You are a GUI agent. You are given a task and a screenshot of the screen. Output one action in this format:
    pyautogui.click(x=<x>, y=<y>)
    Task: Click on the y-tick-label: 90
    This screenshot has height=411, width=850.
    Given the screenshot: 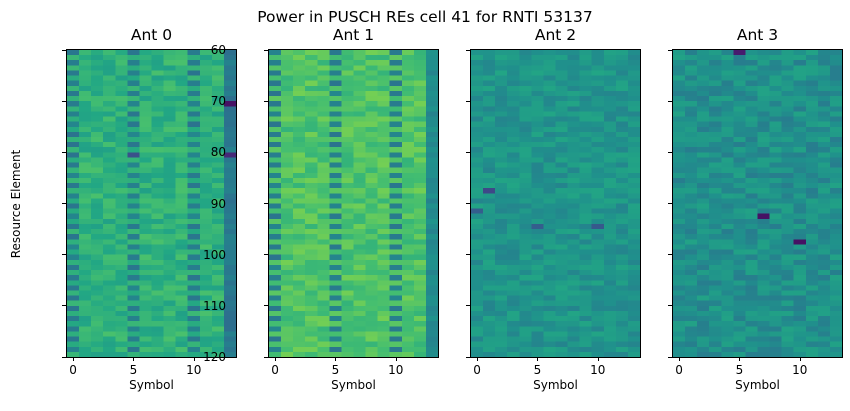 What is the action you would take?
    pyautogui.click(x=218, y=203)
    